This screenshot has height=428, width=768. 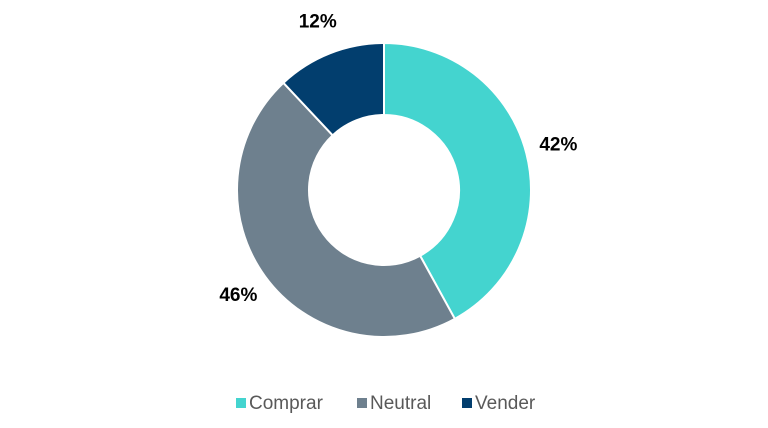 What do you see at coordinates (286, 403) in the screenshot?
I see `legend-label: Comprar` at bounding box center [286, 403].